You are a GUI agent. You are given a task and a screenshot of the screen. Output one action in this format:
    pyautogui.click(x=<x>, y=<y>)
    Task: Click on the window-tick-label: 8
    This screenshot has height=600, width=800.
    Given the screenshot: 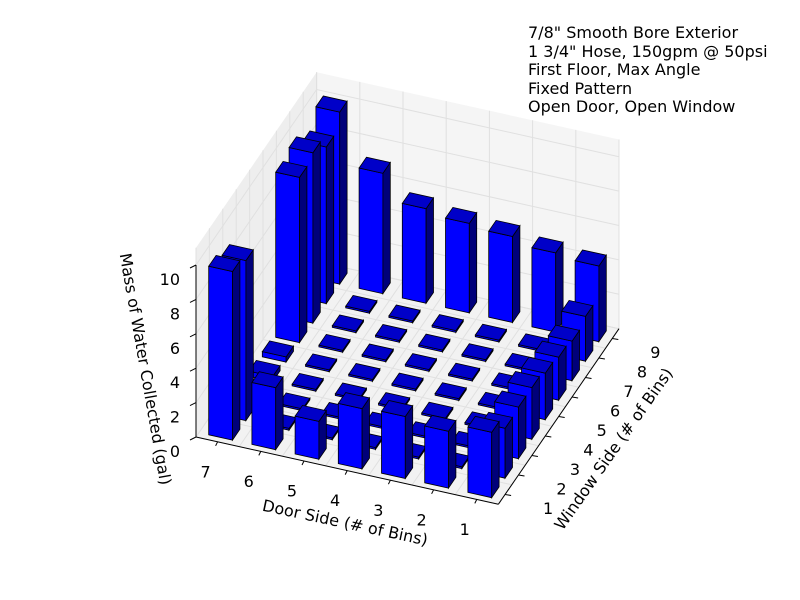 What is the action you would take?
    pyautogui.click(x=642, y=372)
    